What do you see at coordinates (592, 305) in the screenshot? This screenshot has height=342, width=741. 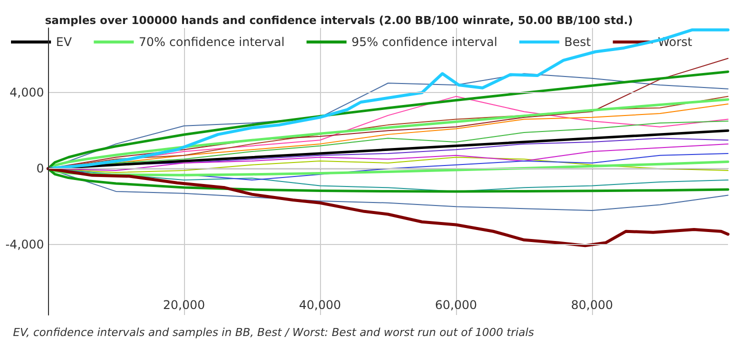 I see `x-tick-label: 80,000` at bounding box center [592, 305].